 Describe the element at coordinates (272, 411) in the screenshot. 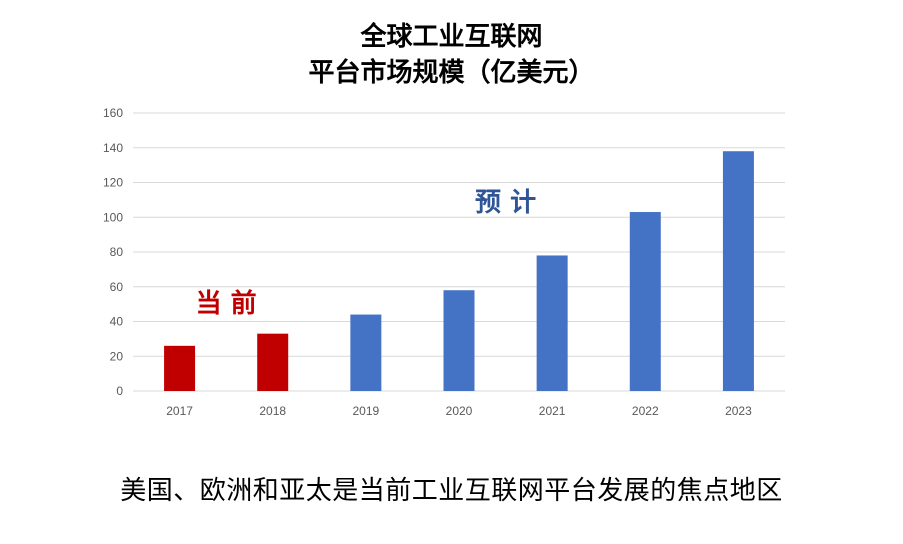

I see `x-tick-label-2018: 2018` at that location.